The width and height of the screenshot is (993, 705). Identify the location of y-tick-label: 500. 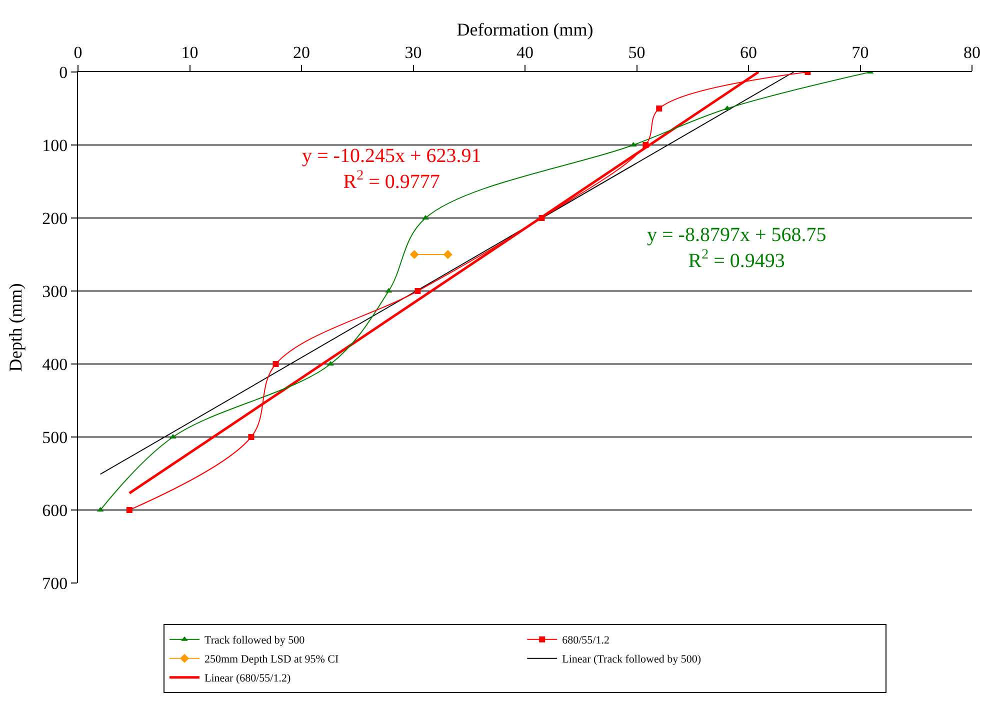
(55, 437).